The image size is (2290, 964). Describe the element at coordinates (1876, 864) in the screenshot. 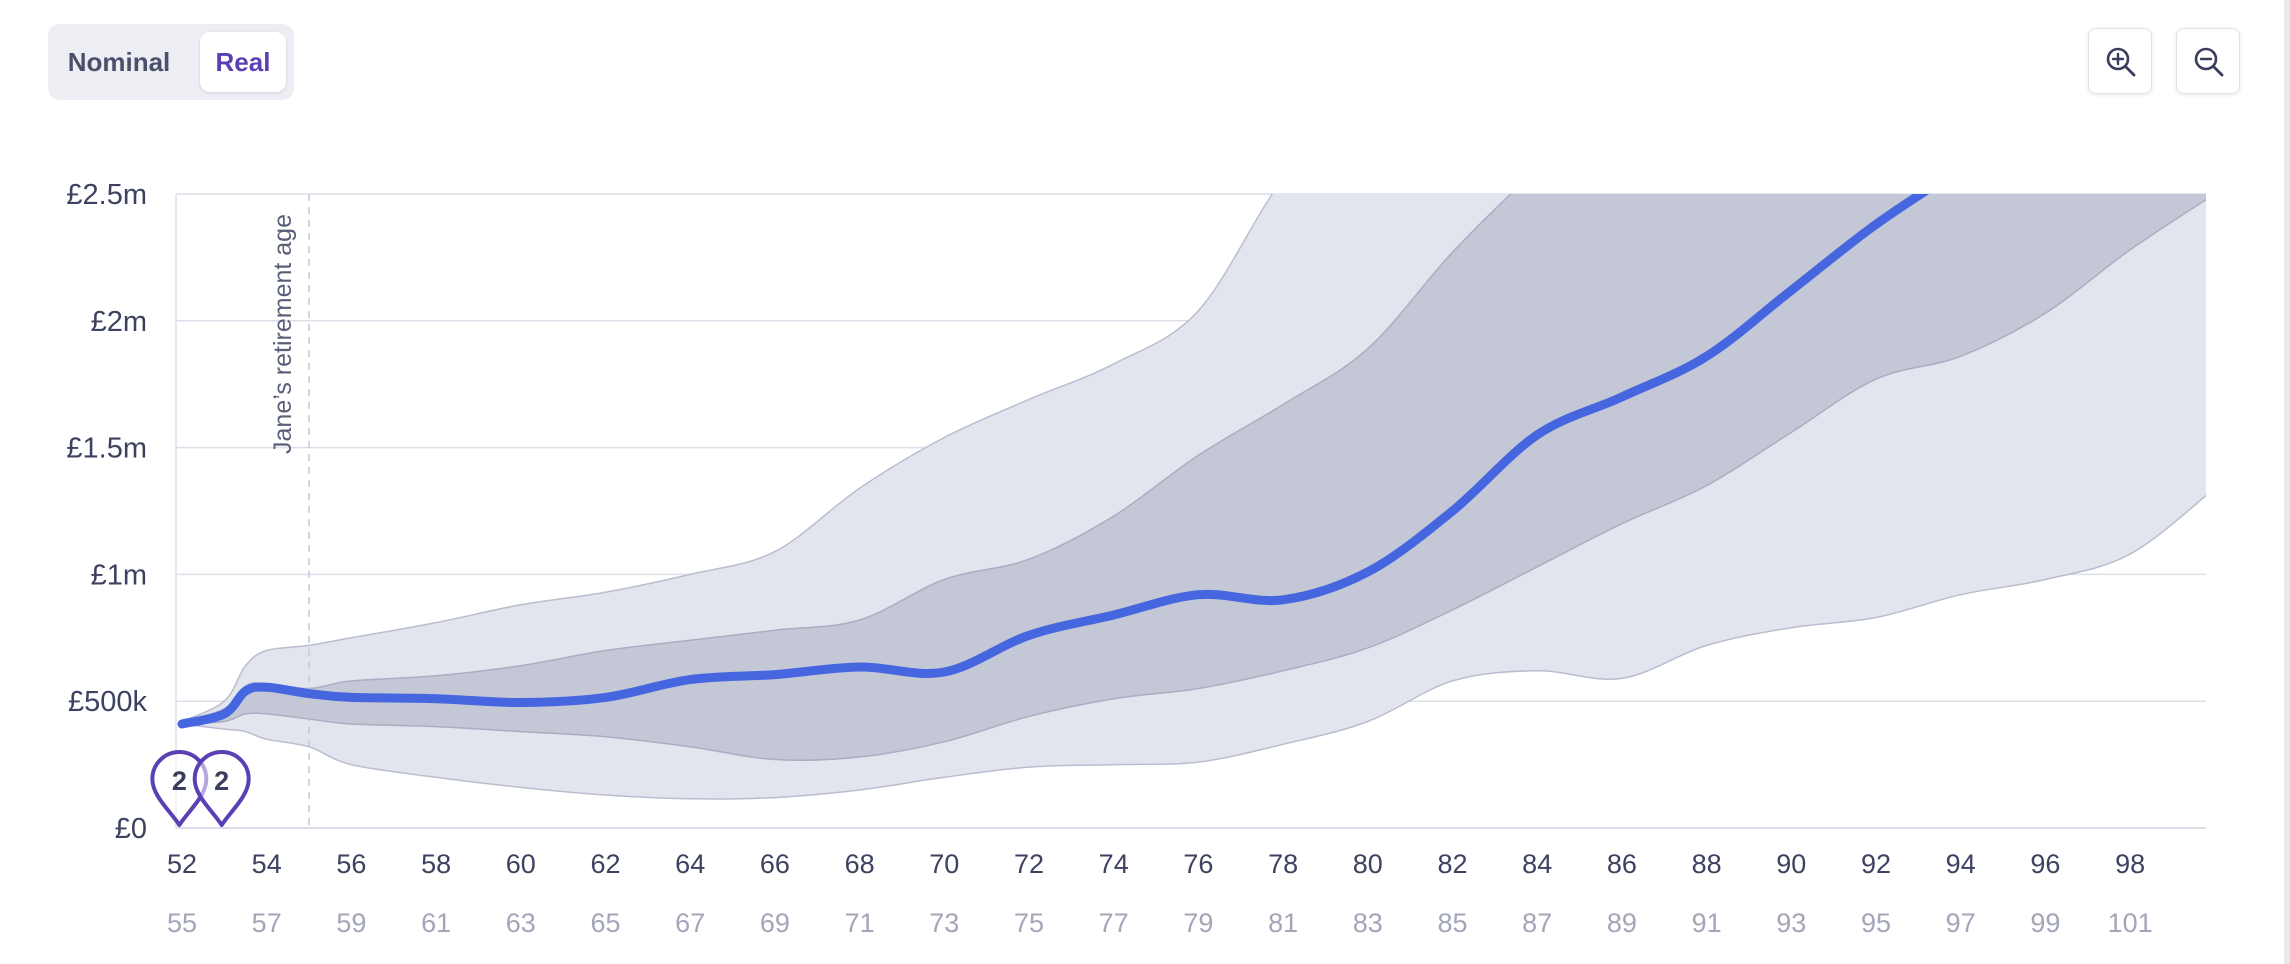

I see `x-tick-label: 92` at that location.